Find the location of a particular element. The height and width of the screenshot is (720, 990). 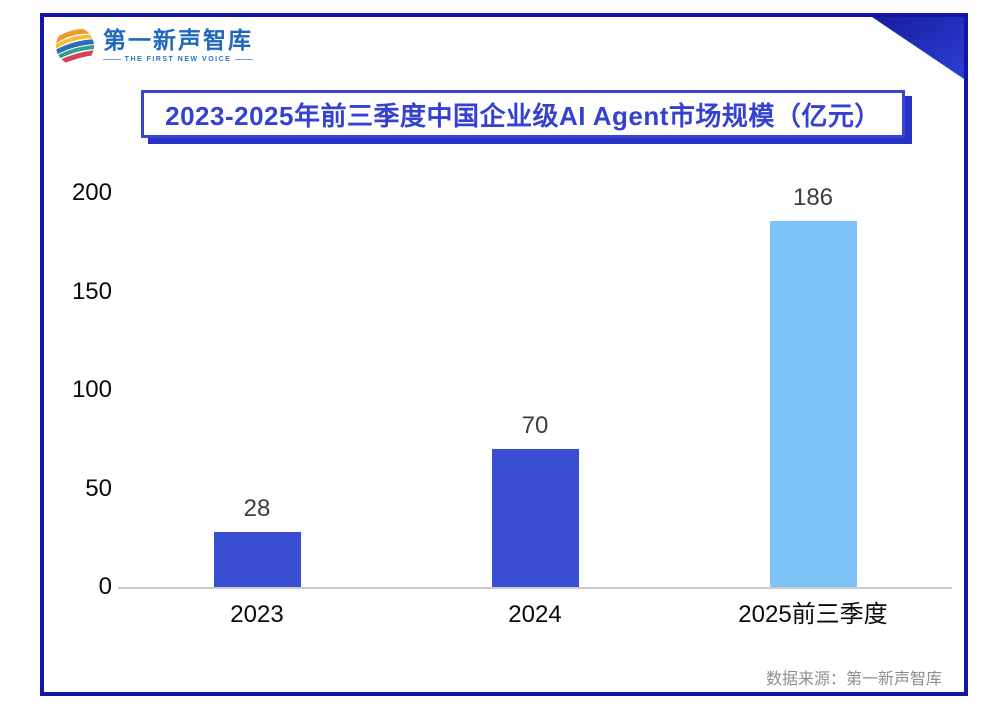

bar-value-label-2024: 70 is located at coordinates (535, 425).